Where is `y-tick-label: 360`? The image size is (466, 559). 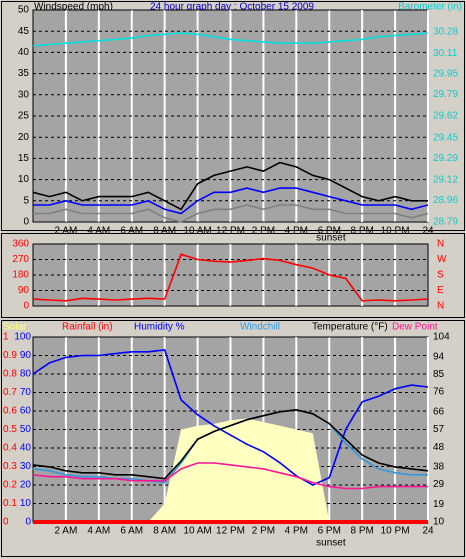 y-tick-label: 360 is located at coordinates (20, 244).